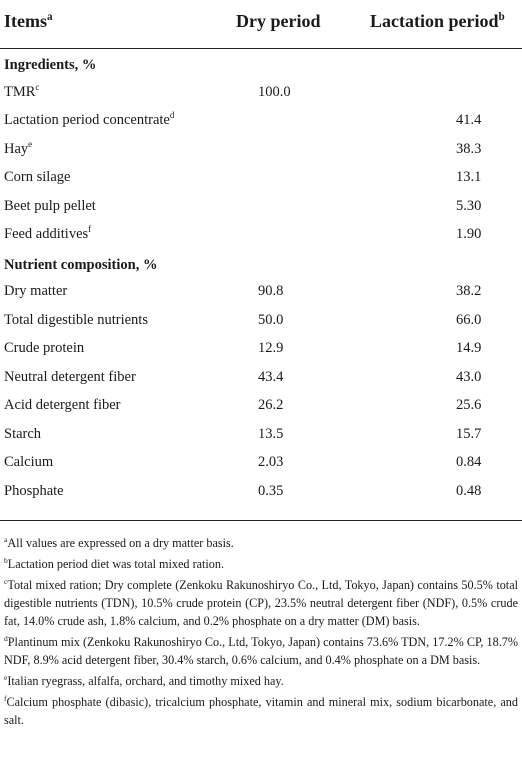 Image resolution: width=522 pixels, height=770 pixels. I want to click on lactation-period-value: 0.84, so click(469, 462).